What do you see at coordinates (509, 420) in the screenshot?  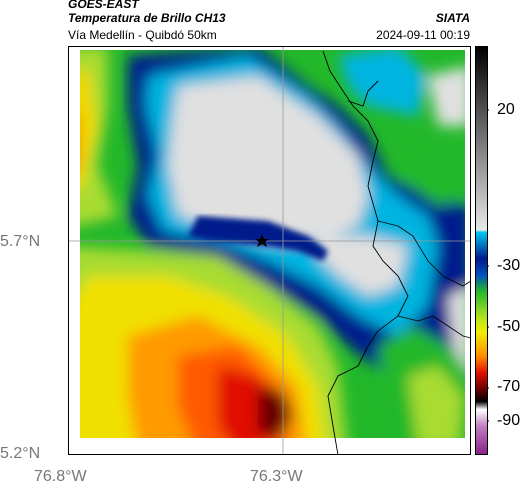 I see `colorbar-tick-minus90: -90` at bounding box center [509, 420].